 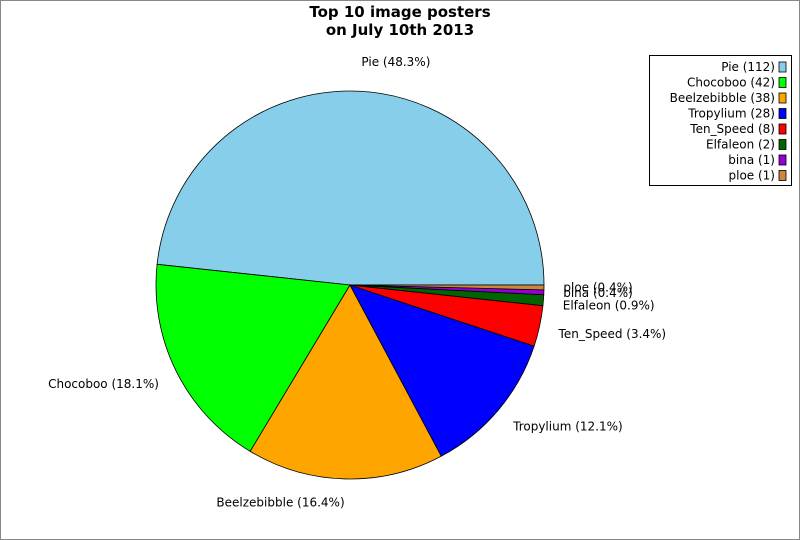 I want to click on slice-label: Beelzebibble (16.4%), so click(x=280, y=502).